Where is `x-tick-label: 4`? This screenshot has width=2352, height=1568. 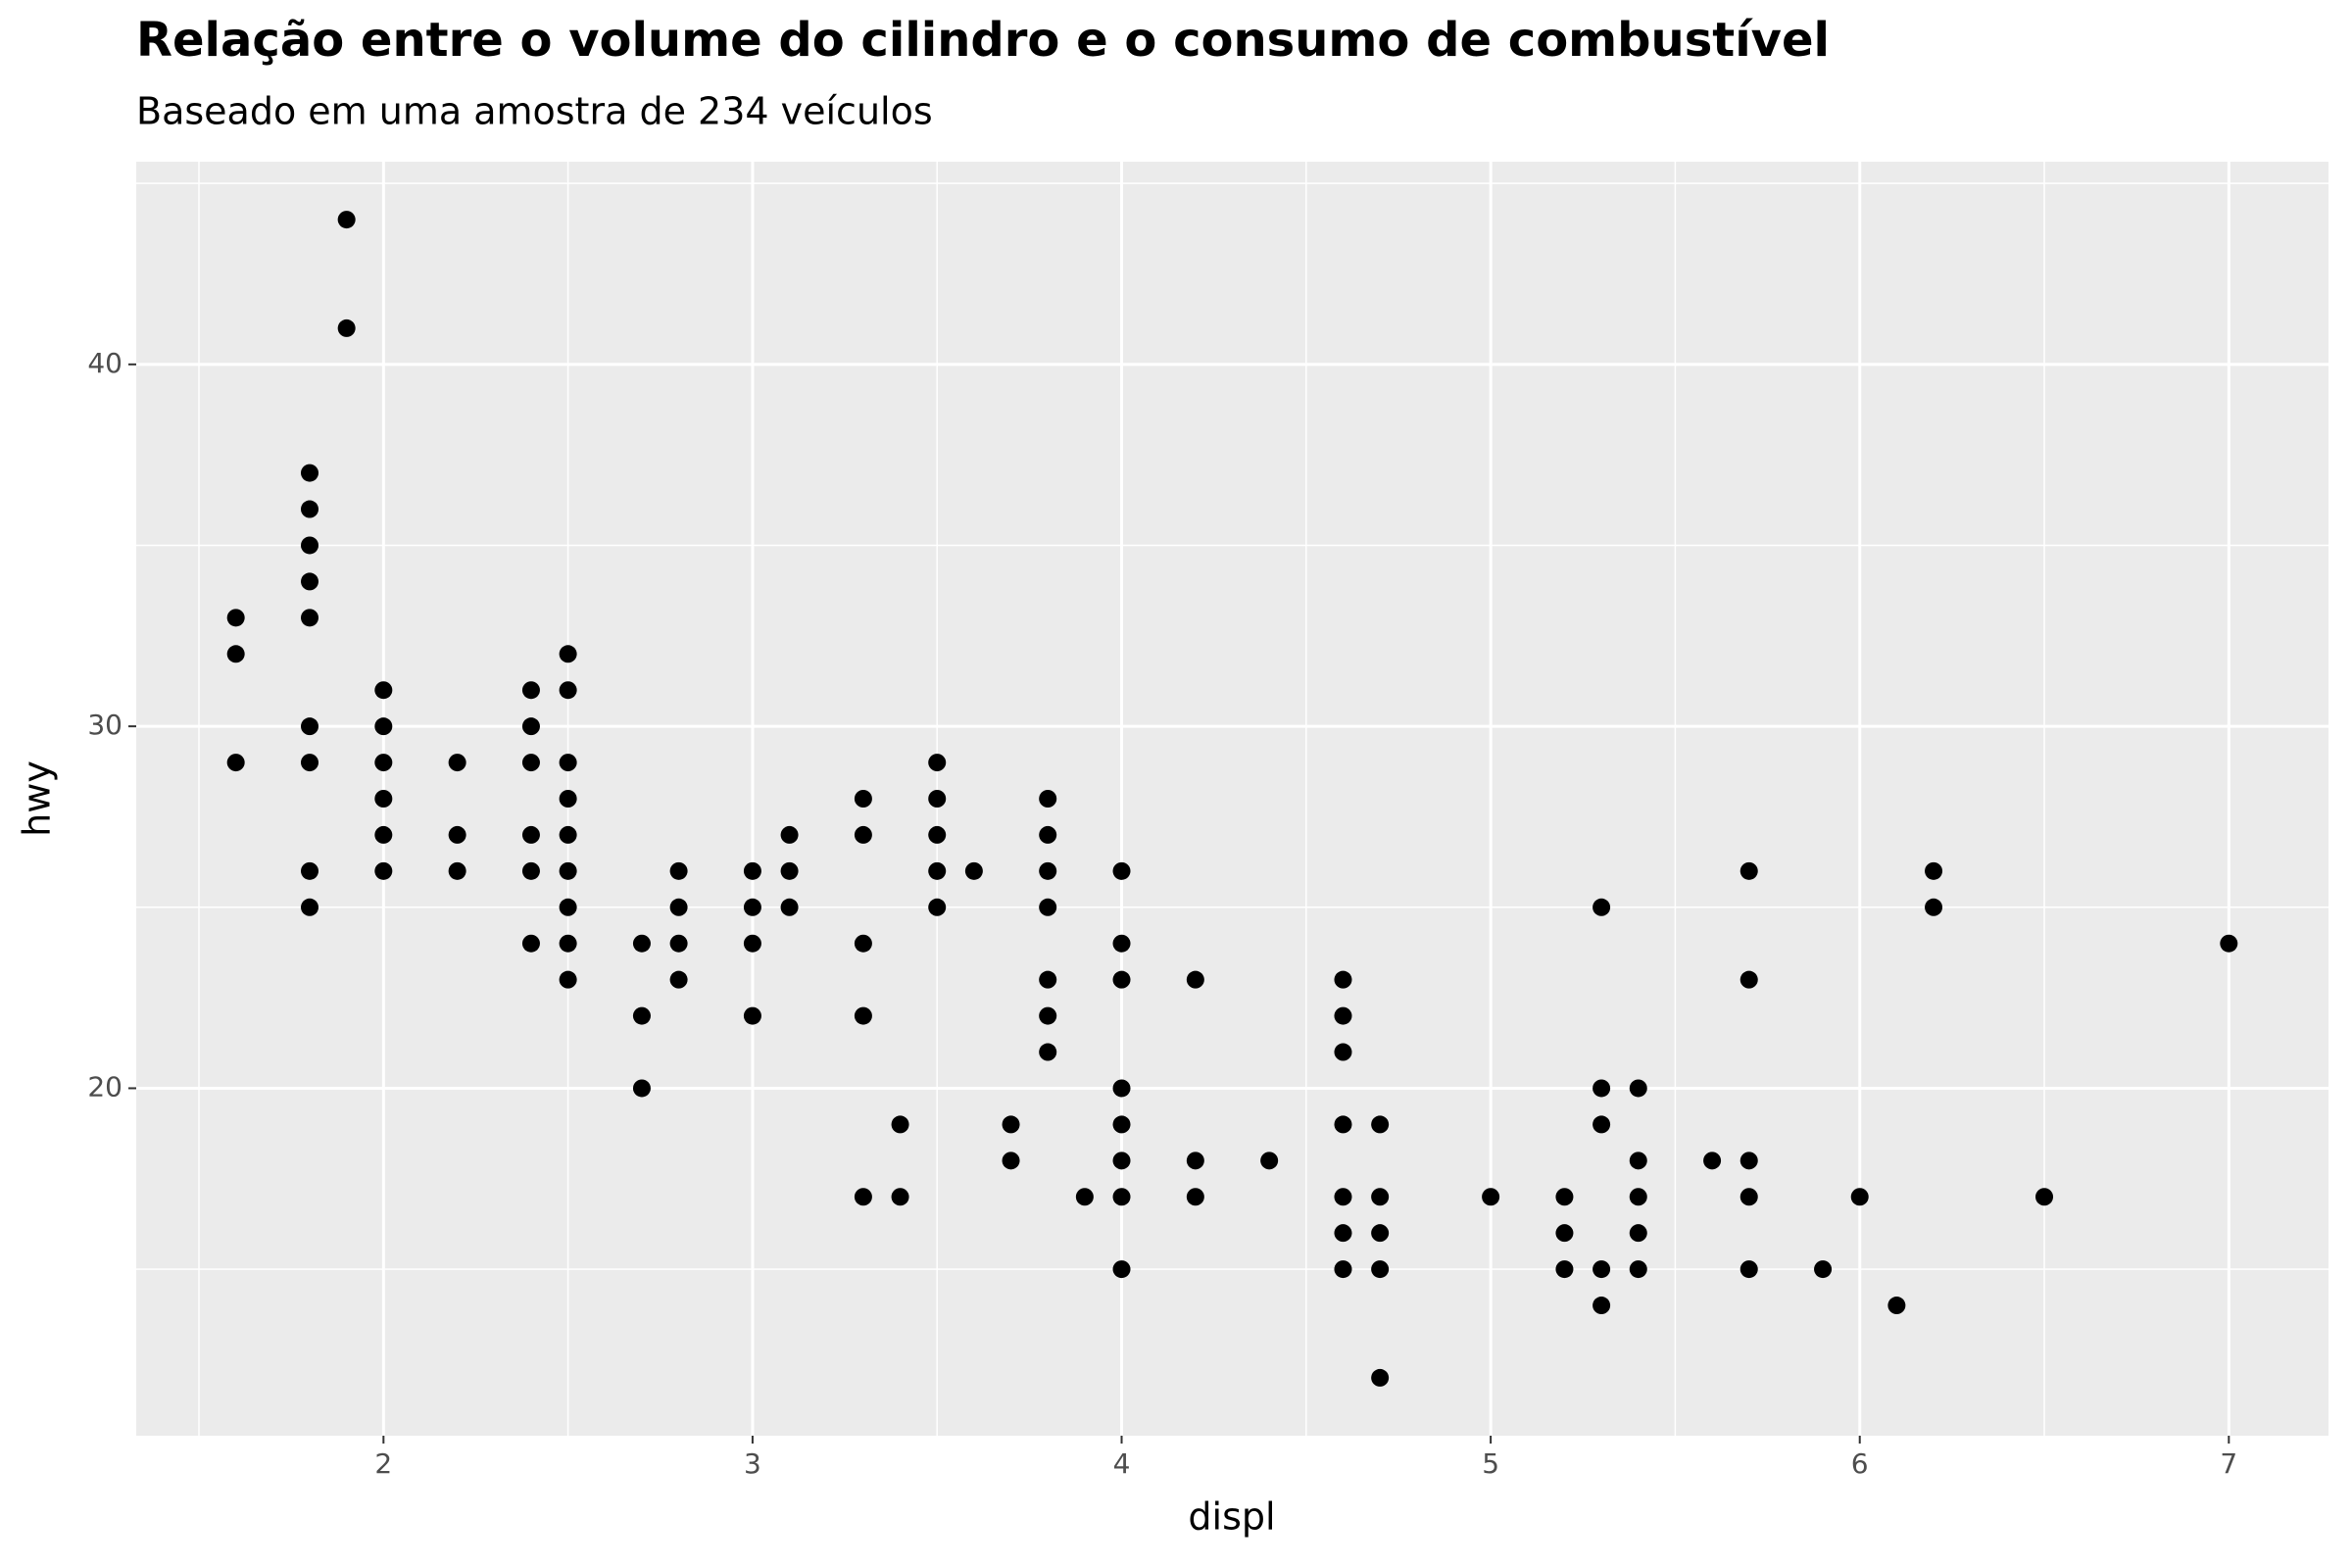 x-tick-label: 4 is located at coordinates (1122, 1464).